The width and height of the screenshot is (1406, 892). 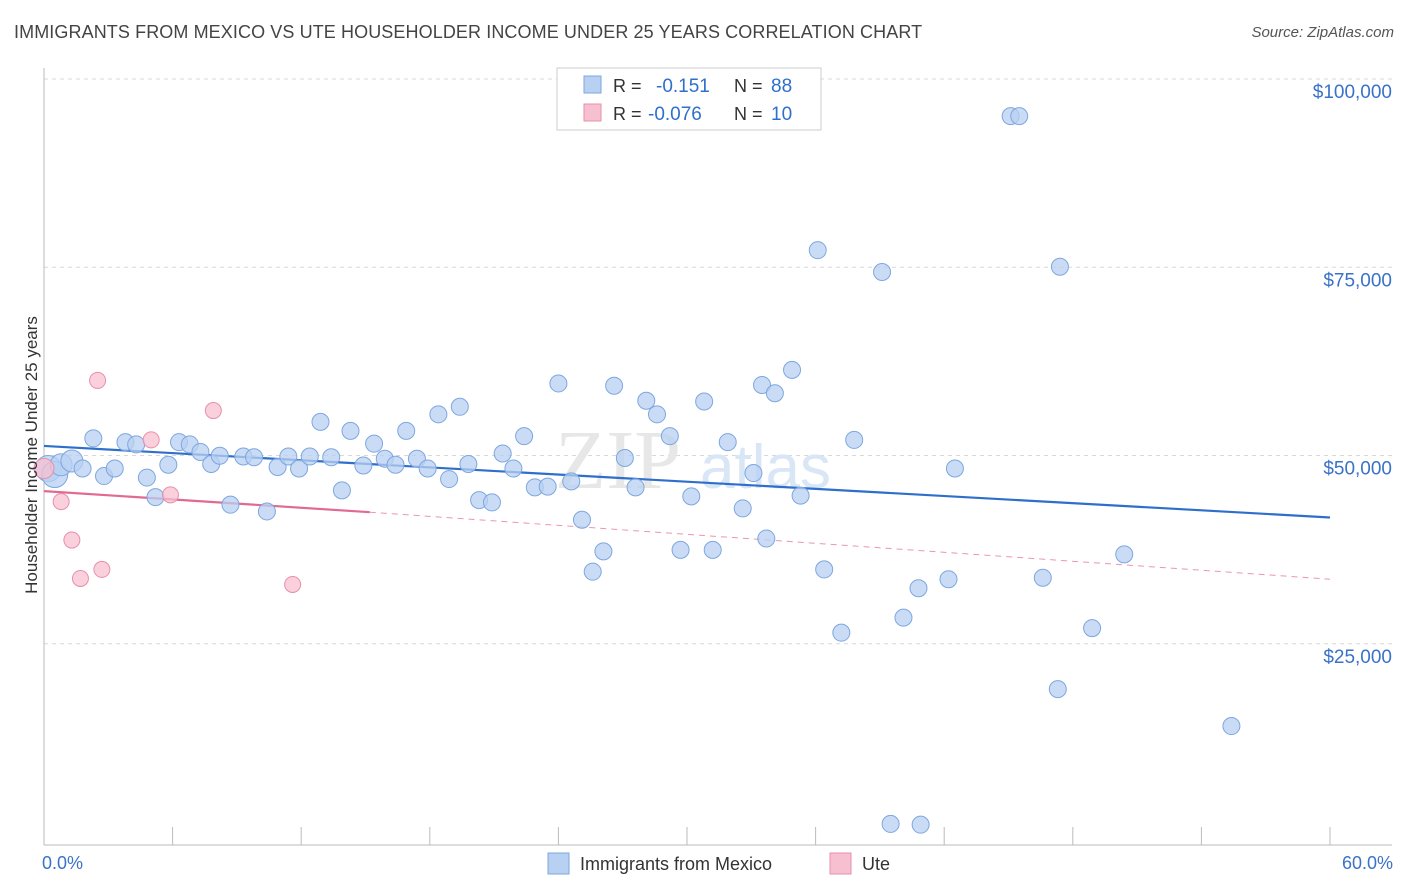 What do you see at coordinates (62, 863) in the screenshot?
I see `x-tick-label: 0.0%` at bounding box center [62, 863].